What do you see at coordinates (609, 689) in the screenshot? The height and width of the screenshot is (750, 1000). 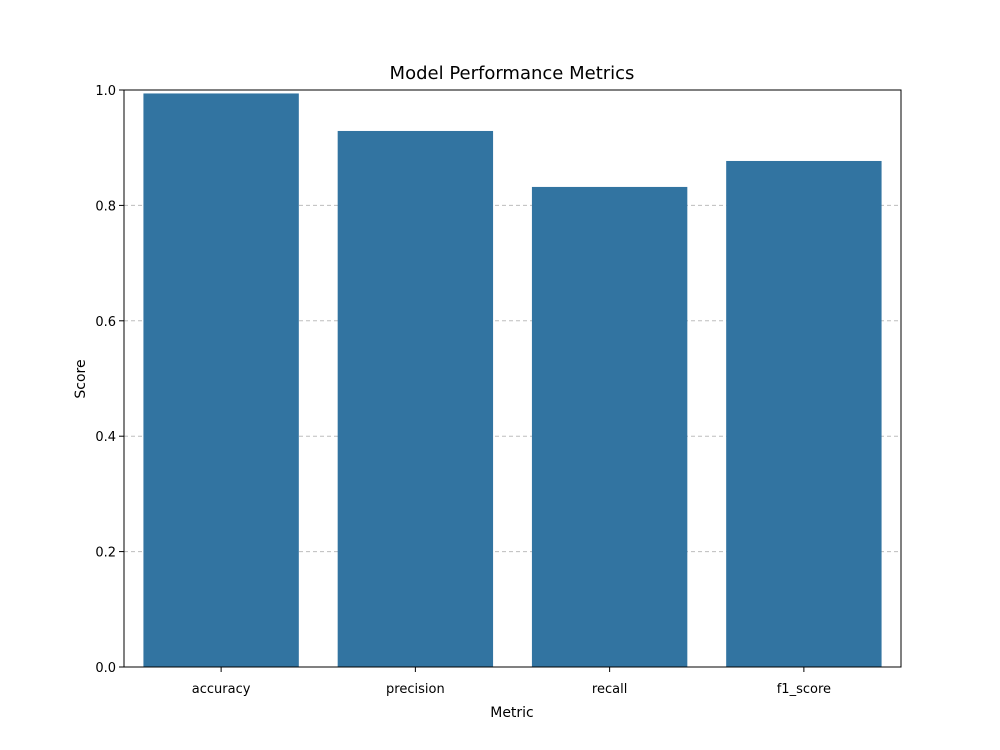 I see `x-tick-label-recall: recall` at bounding box center [609, 689].